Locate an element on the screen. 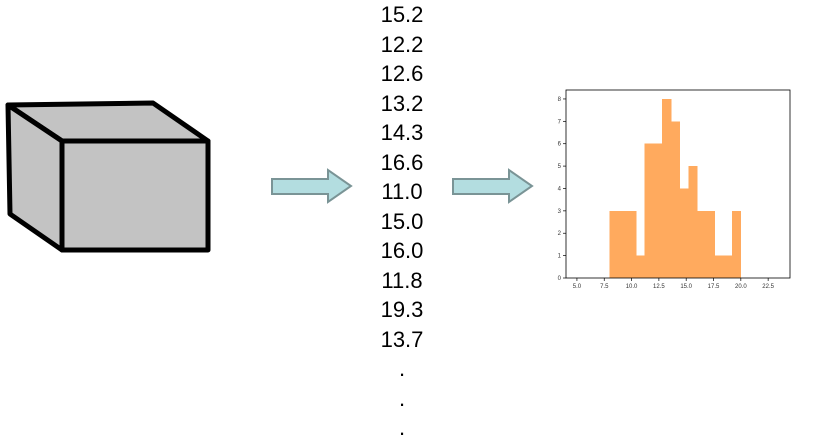  value-item: 15.2 is located at coordinates (402, 14).